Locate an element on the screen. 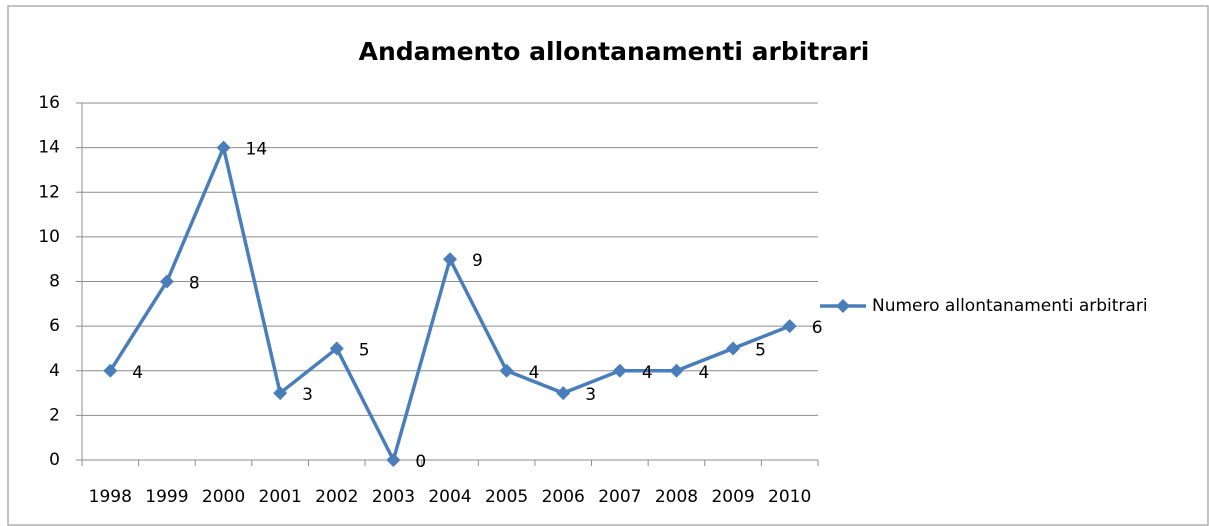  legend-marker is located at coordinates (843, 306).